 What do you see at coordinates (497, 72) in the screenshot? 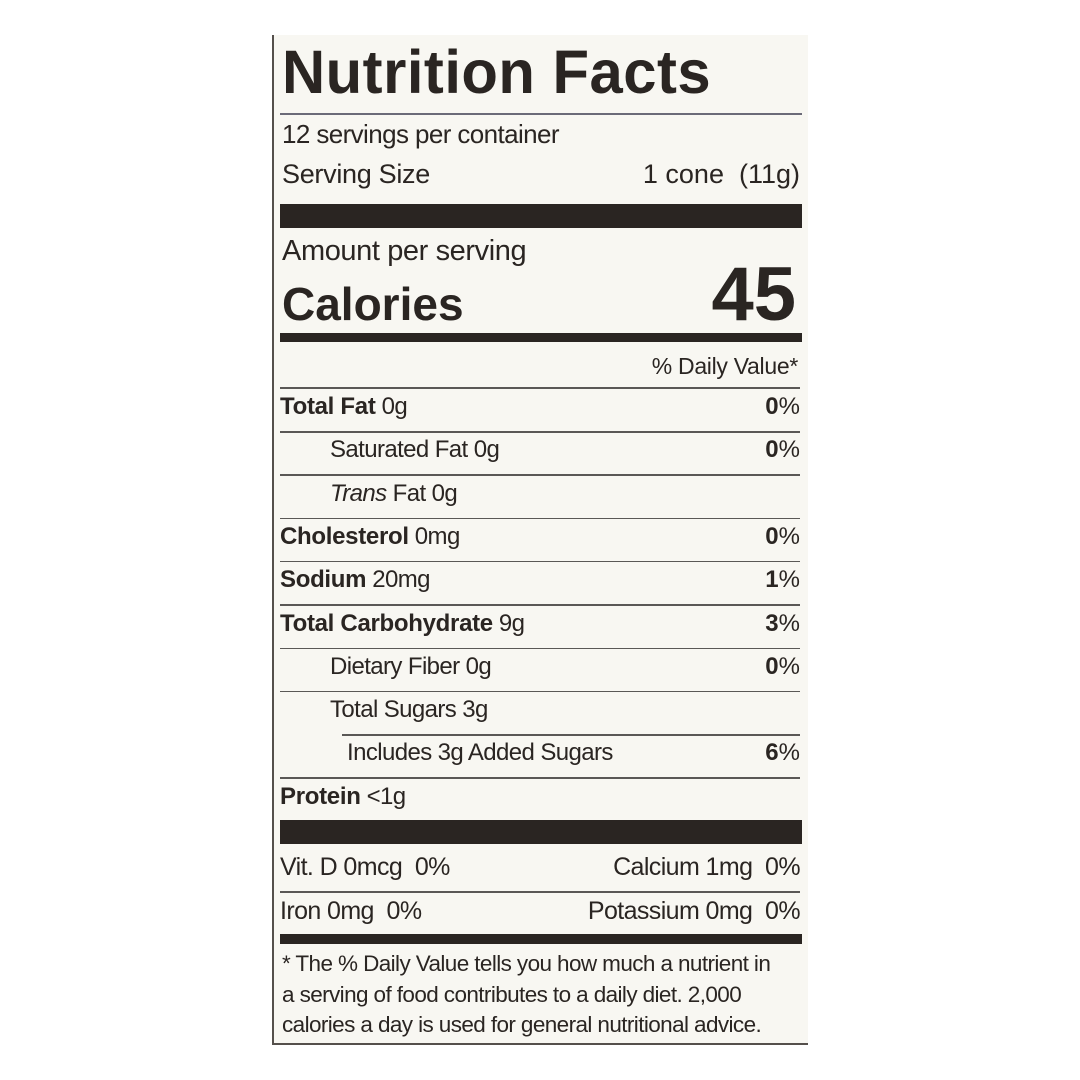
I see `label-title: Nutrition Facts` at bounding box center [497, 72].